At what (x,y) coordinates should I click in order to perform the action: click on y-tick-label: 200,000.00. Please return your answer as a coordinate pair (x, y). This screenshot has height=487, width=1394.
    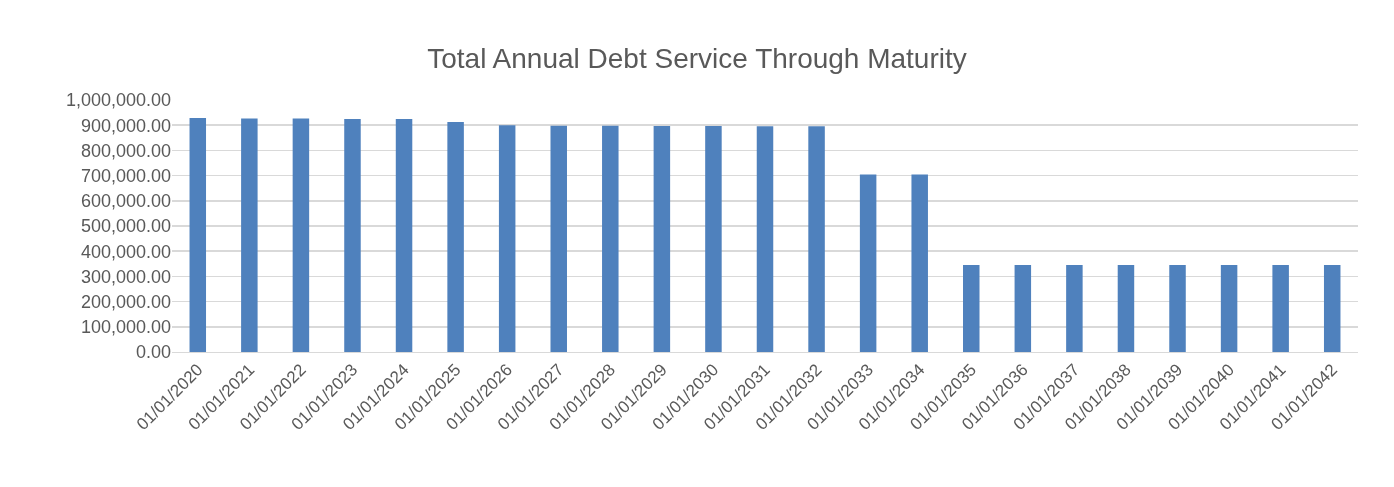
    Looking at the image, I should click on (125, 301).